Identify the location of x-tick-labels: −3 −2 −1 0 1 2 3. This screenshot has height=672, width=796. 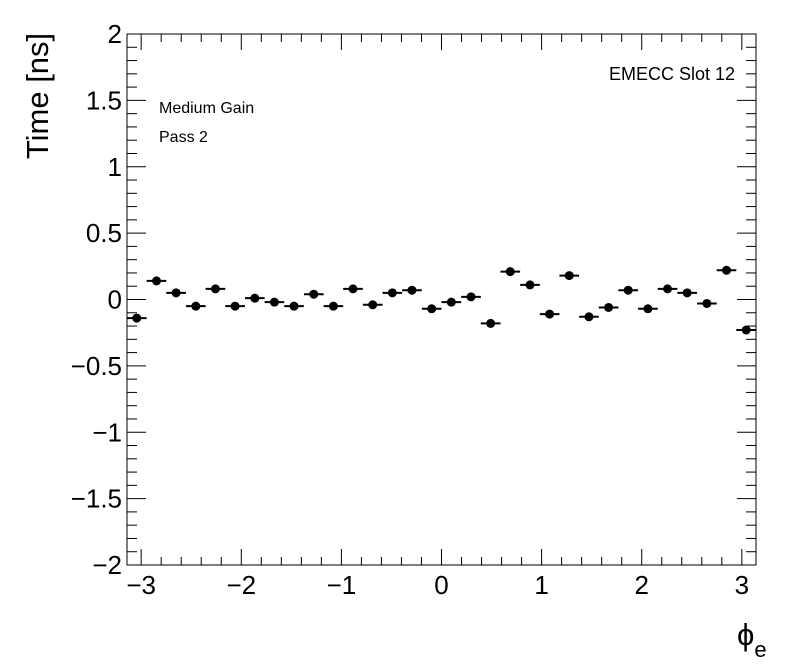
(437, 585).